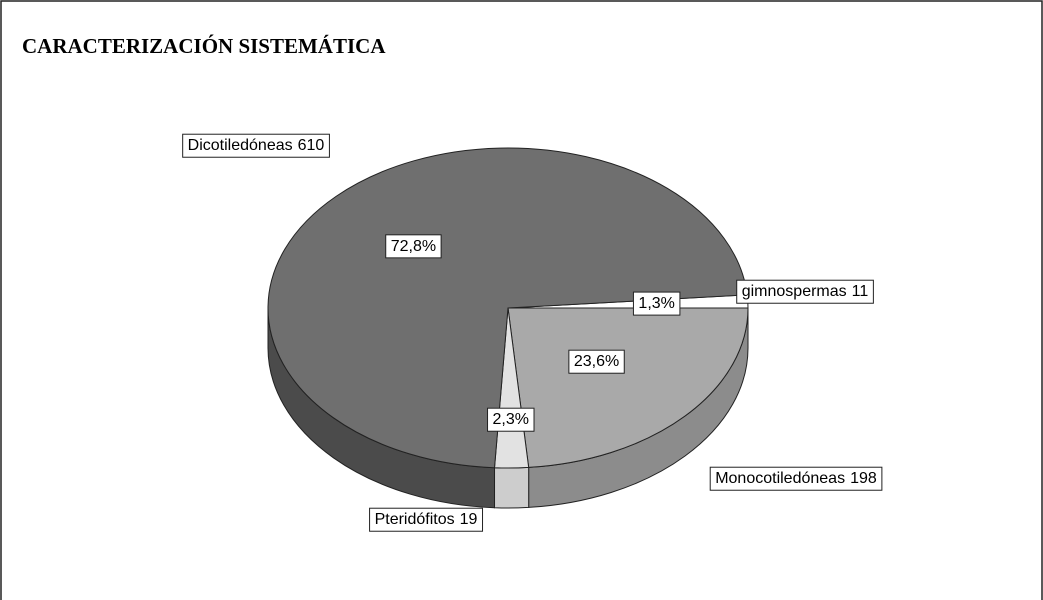 Image resolution: width=1043 pixels, height=600 pixels. I want to click on percent-label: 1,3%, so click(656, 303).